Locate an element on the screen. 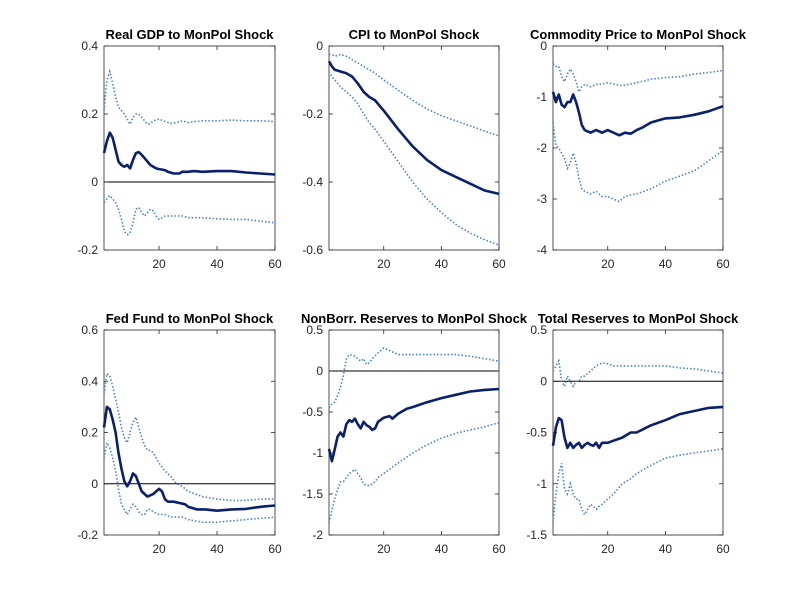 The image size is (800, 600). chart-title: Commodity Price to MonPol Shock is located at coordinates (638, 34).